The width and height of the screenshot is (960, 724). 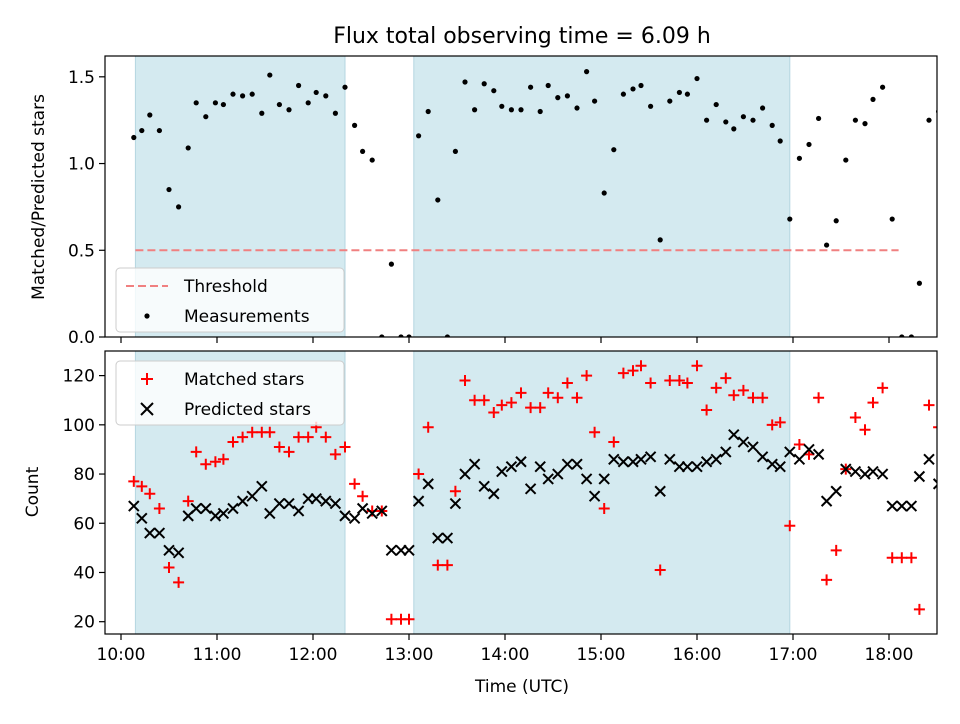 I want to click on y-tick-label: 80, so click(x=84, y=475).